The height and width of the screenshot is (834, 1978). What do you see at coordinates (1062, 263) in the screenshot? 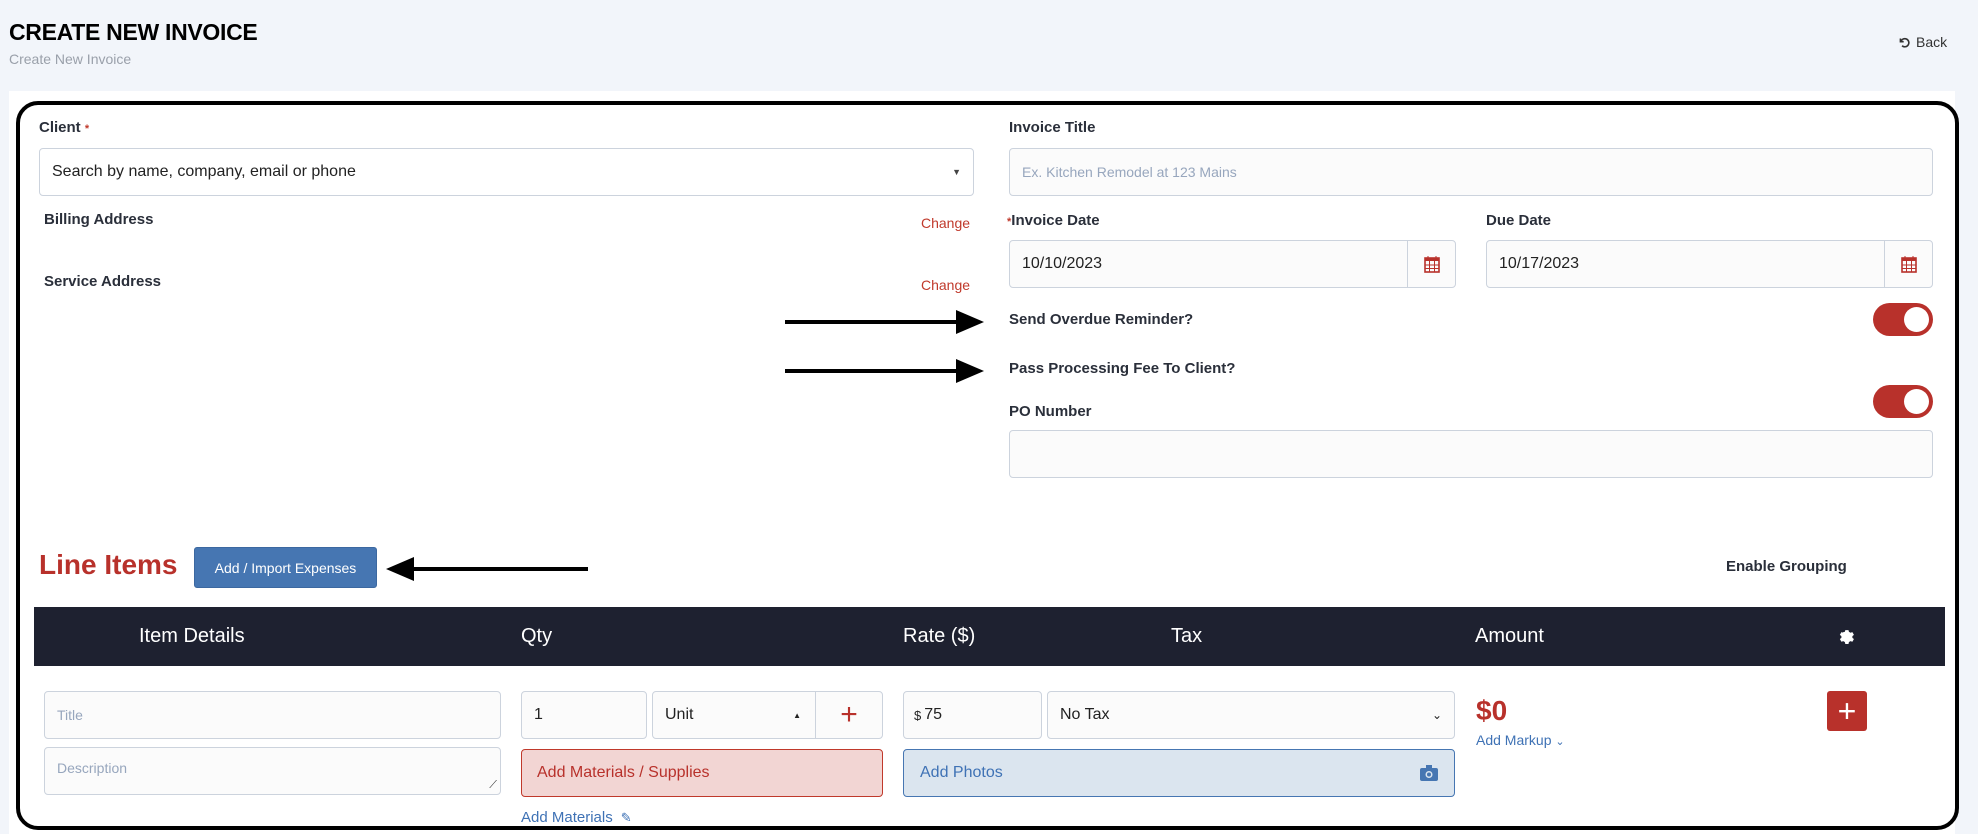
I see `invoice-date-value: 10/10/2023` at bounding box center [1062, 263].